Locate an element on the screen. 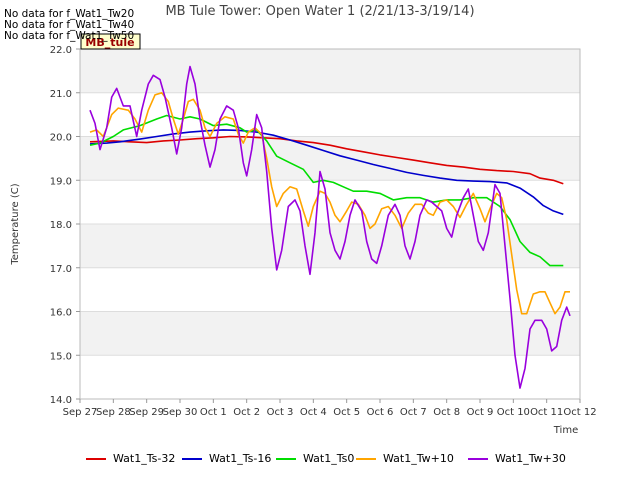 This screenshot has width=640, height=480. x-tick-label: Sep 28 is located at coordinates (113, 412).